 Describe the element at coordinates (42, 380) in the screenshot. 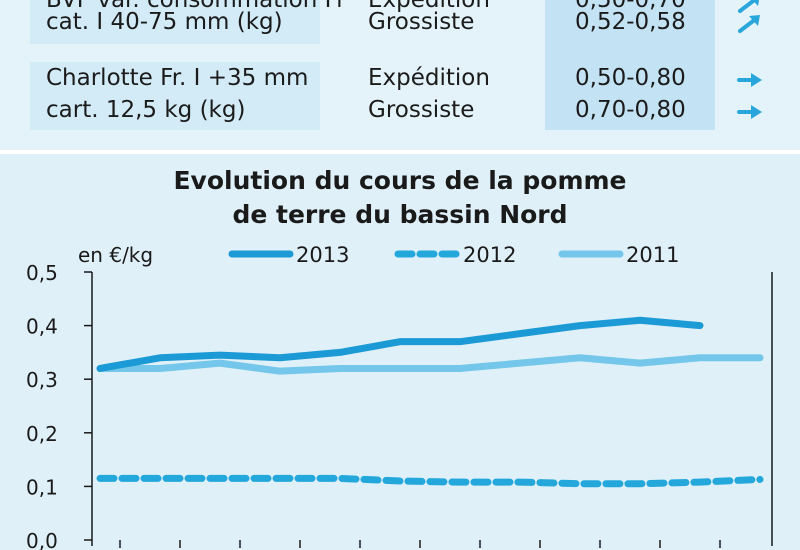

I see `y-tick-label: 0,3` at that location.